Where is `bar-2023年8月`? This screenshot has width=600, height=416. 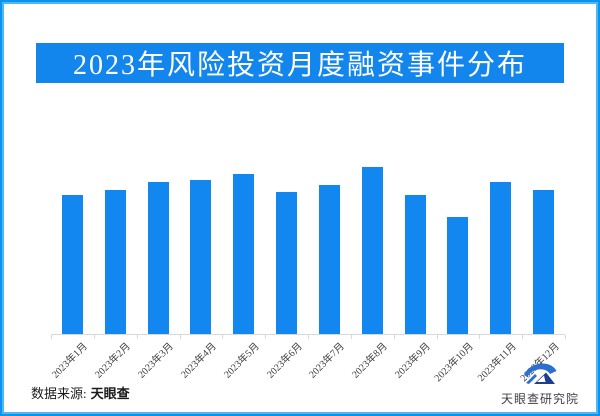
bar-2023年8月 is located at coordinates (372, 250).